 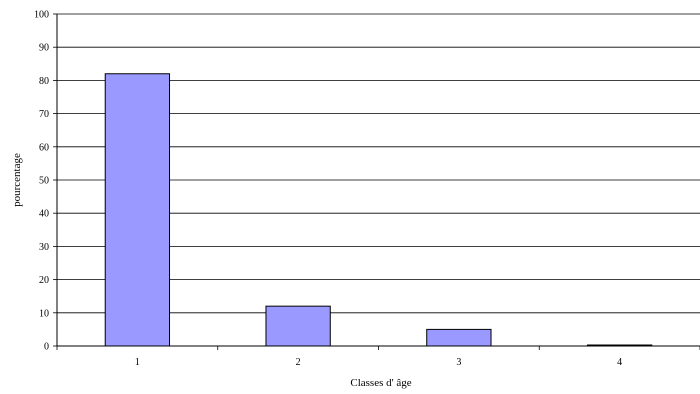 I want to click on y-tick-labels: 0 10 20 30 40 50 60 70 80 90 100, so click(x=41, y=181).